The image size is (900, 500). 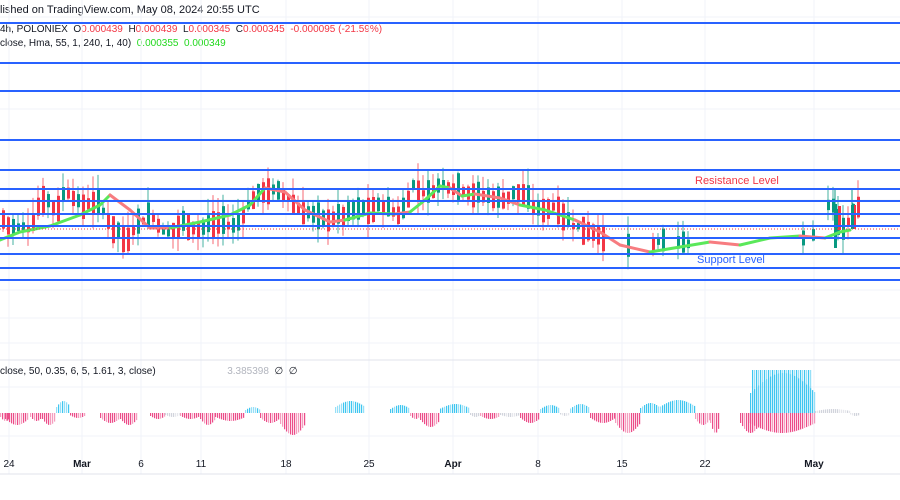 What do you see at coordinates (336, 29) in the screenshot?
I see `change-value: -0.000095 (-21.59%)` at bounding box center [336, 29].